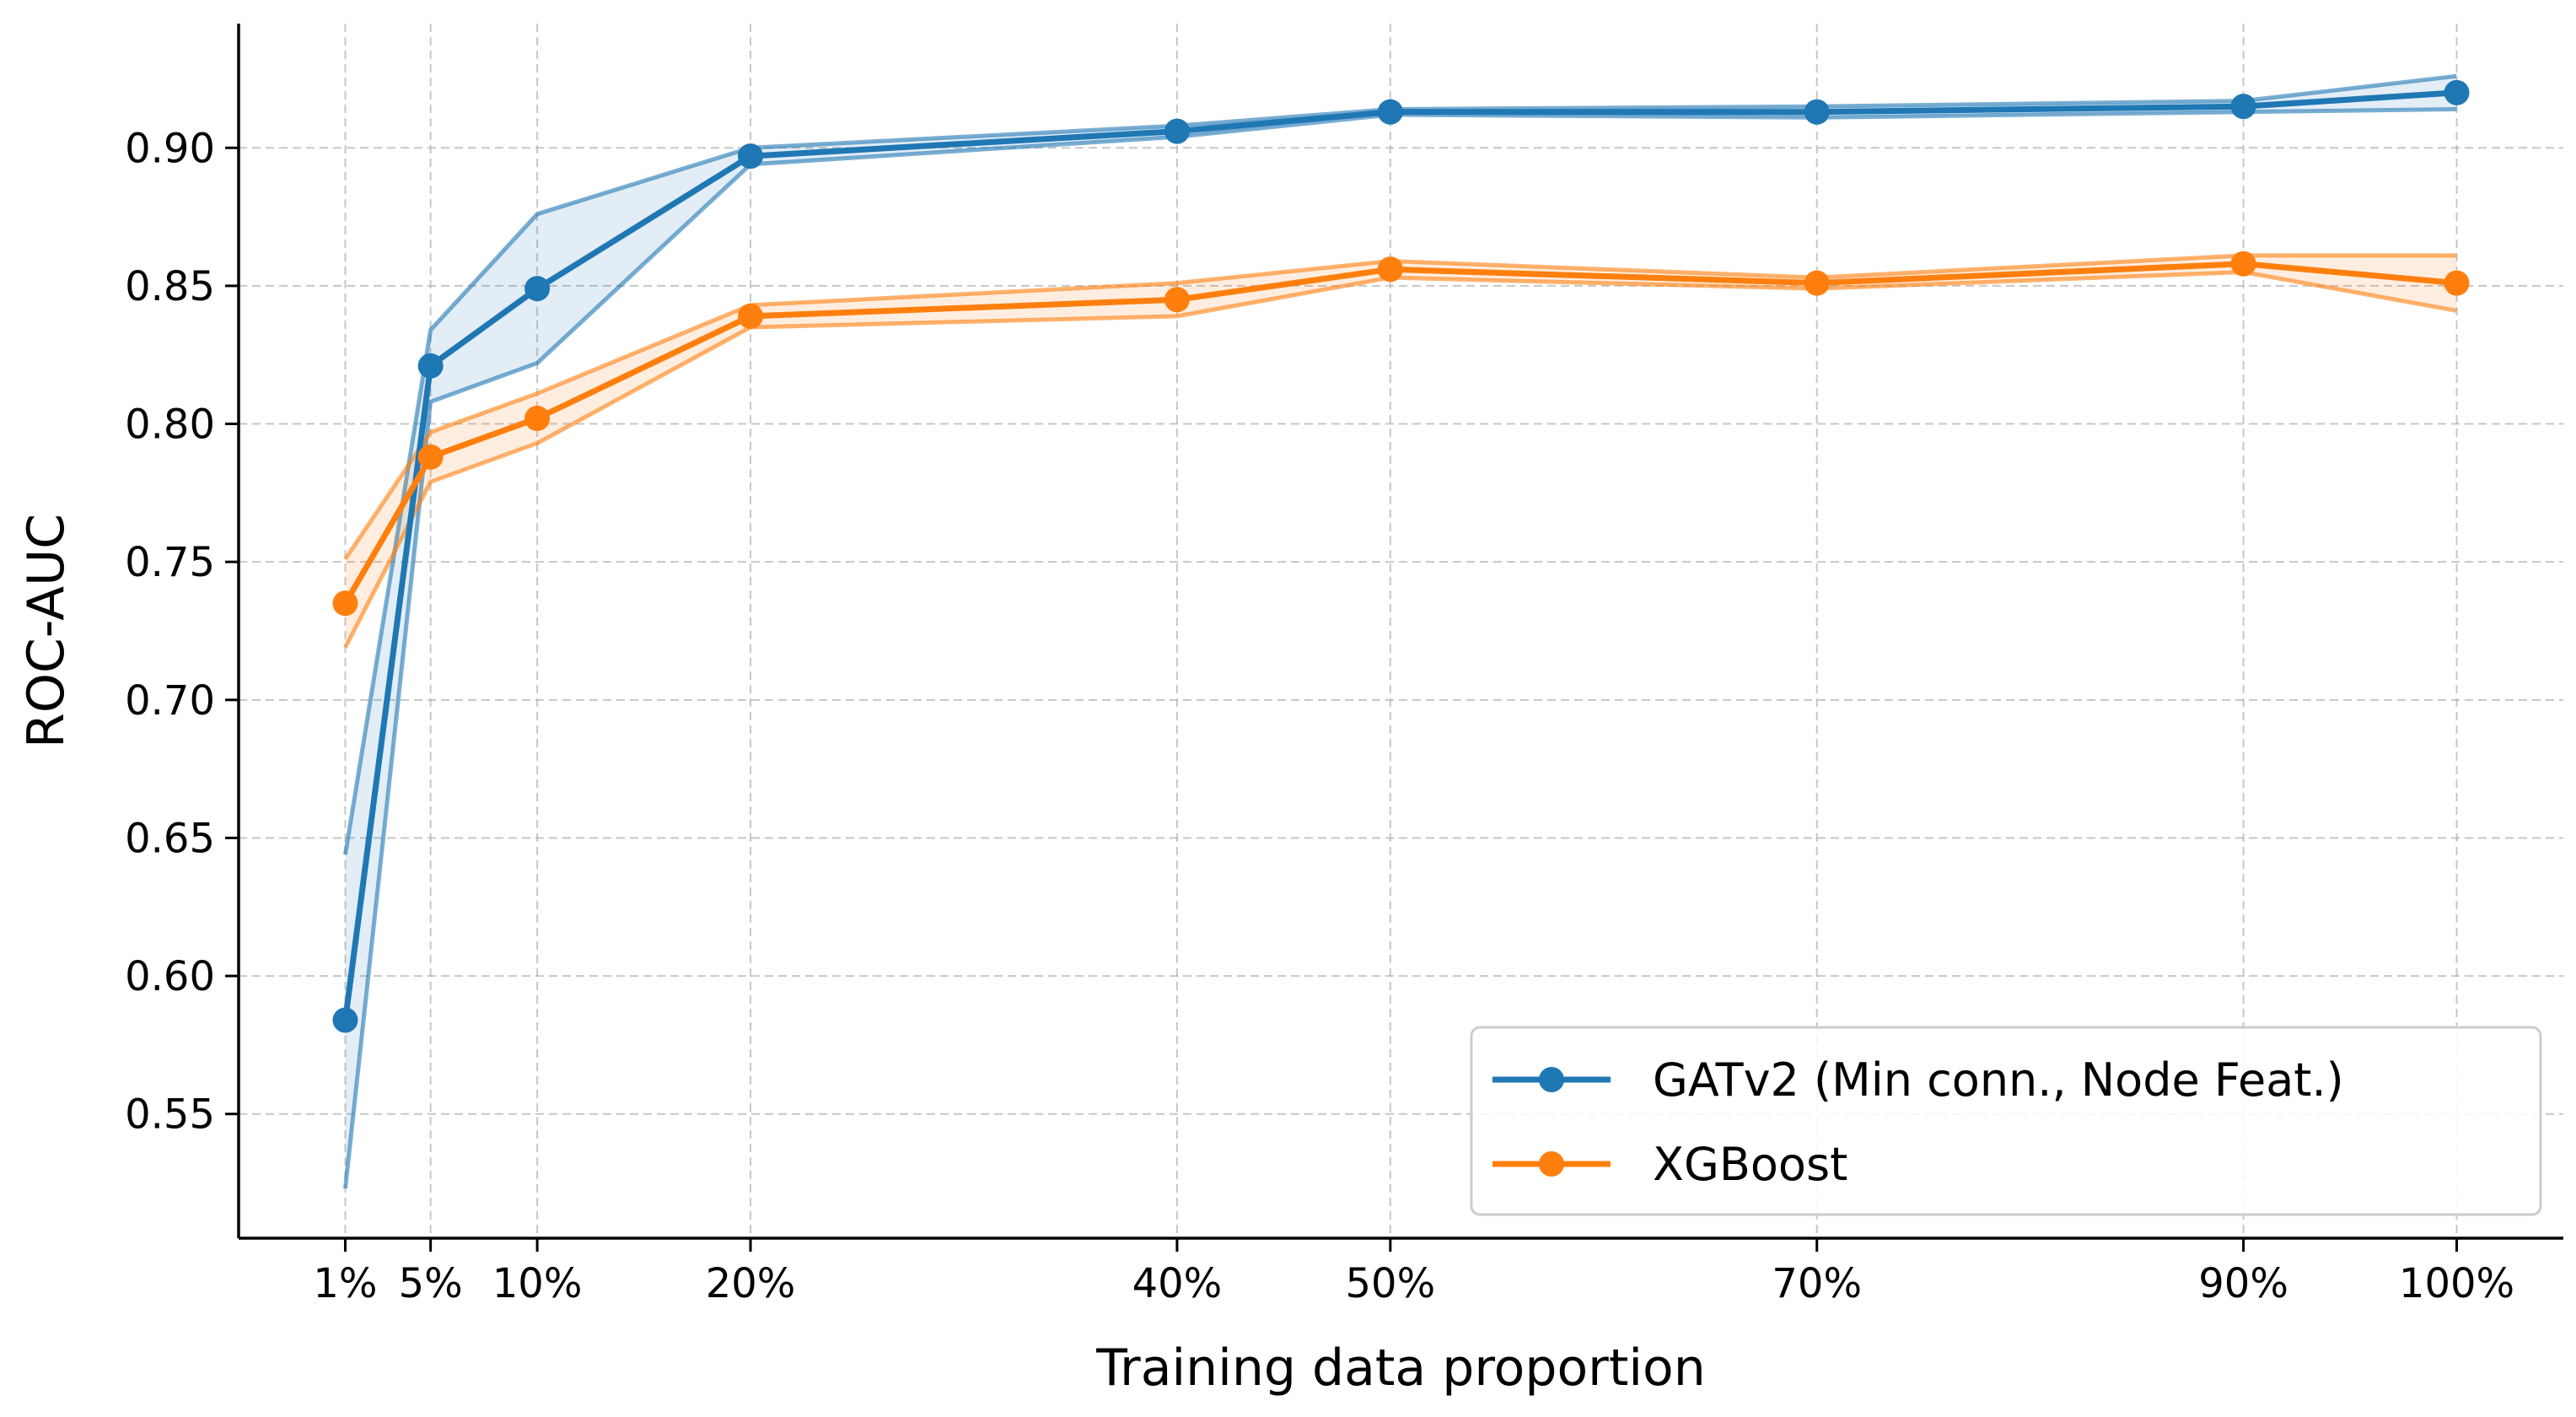 This screenshot has width=2576, height=1417. I want to click on y-axis-title: ROC-AUC, so click(46, 631).